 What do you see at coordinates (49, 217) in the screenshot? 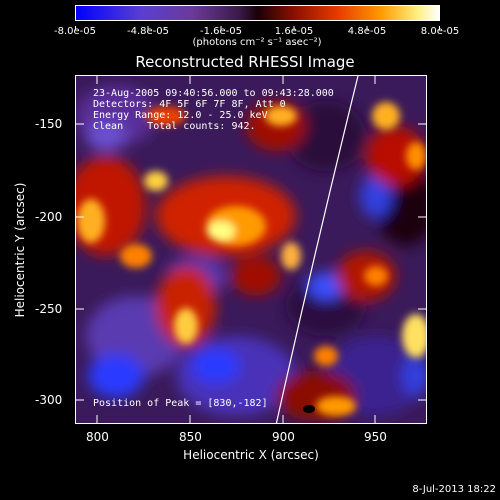
I see `y-tick-label: -200` at bounding box center [49, 217].